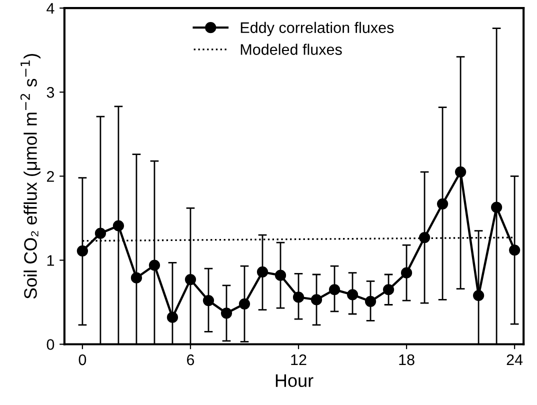 The image size is (537, 405). Describe the element at coordinates (406, 360) in the screenshot. I see `x-tick-label: 18` at that location.